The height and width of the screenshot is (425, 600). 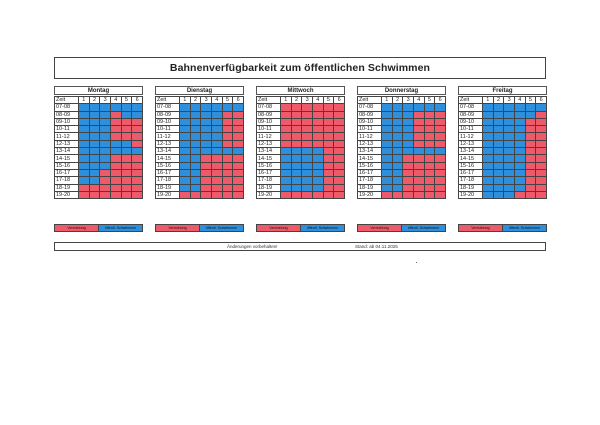 I want to click on time-slot-label: 13-14, so click(x=66, y=151).